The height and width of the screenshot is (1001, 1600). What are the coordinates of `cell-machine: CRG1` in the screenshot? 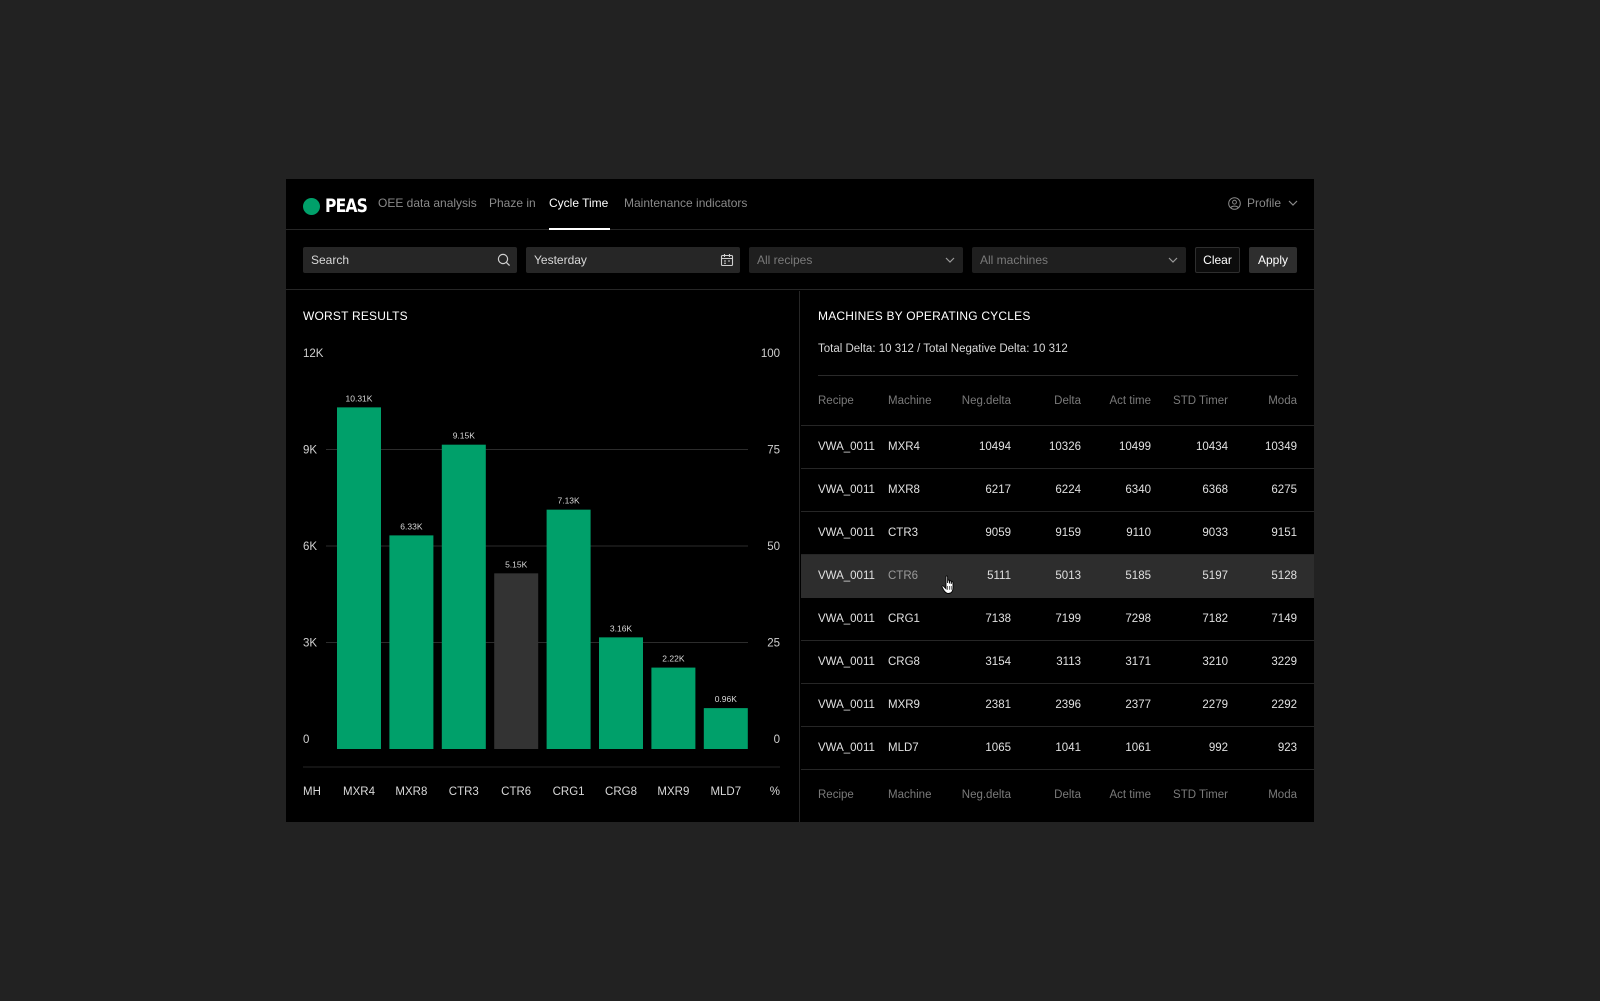 It's located at (904, 619).